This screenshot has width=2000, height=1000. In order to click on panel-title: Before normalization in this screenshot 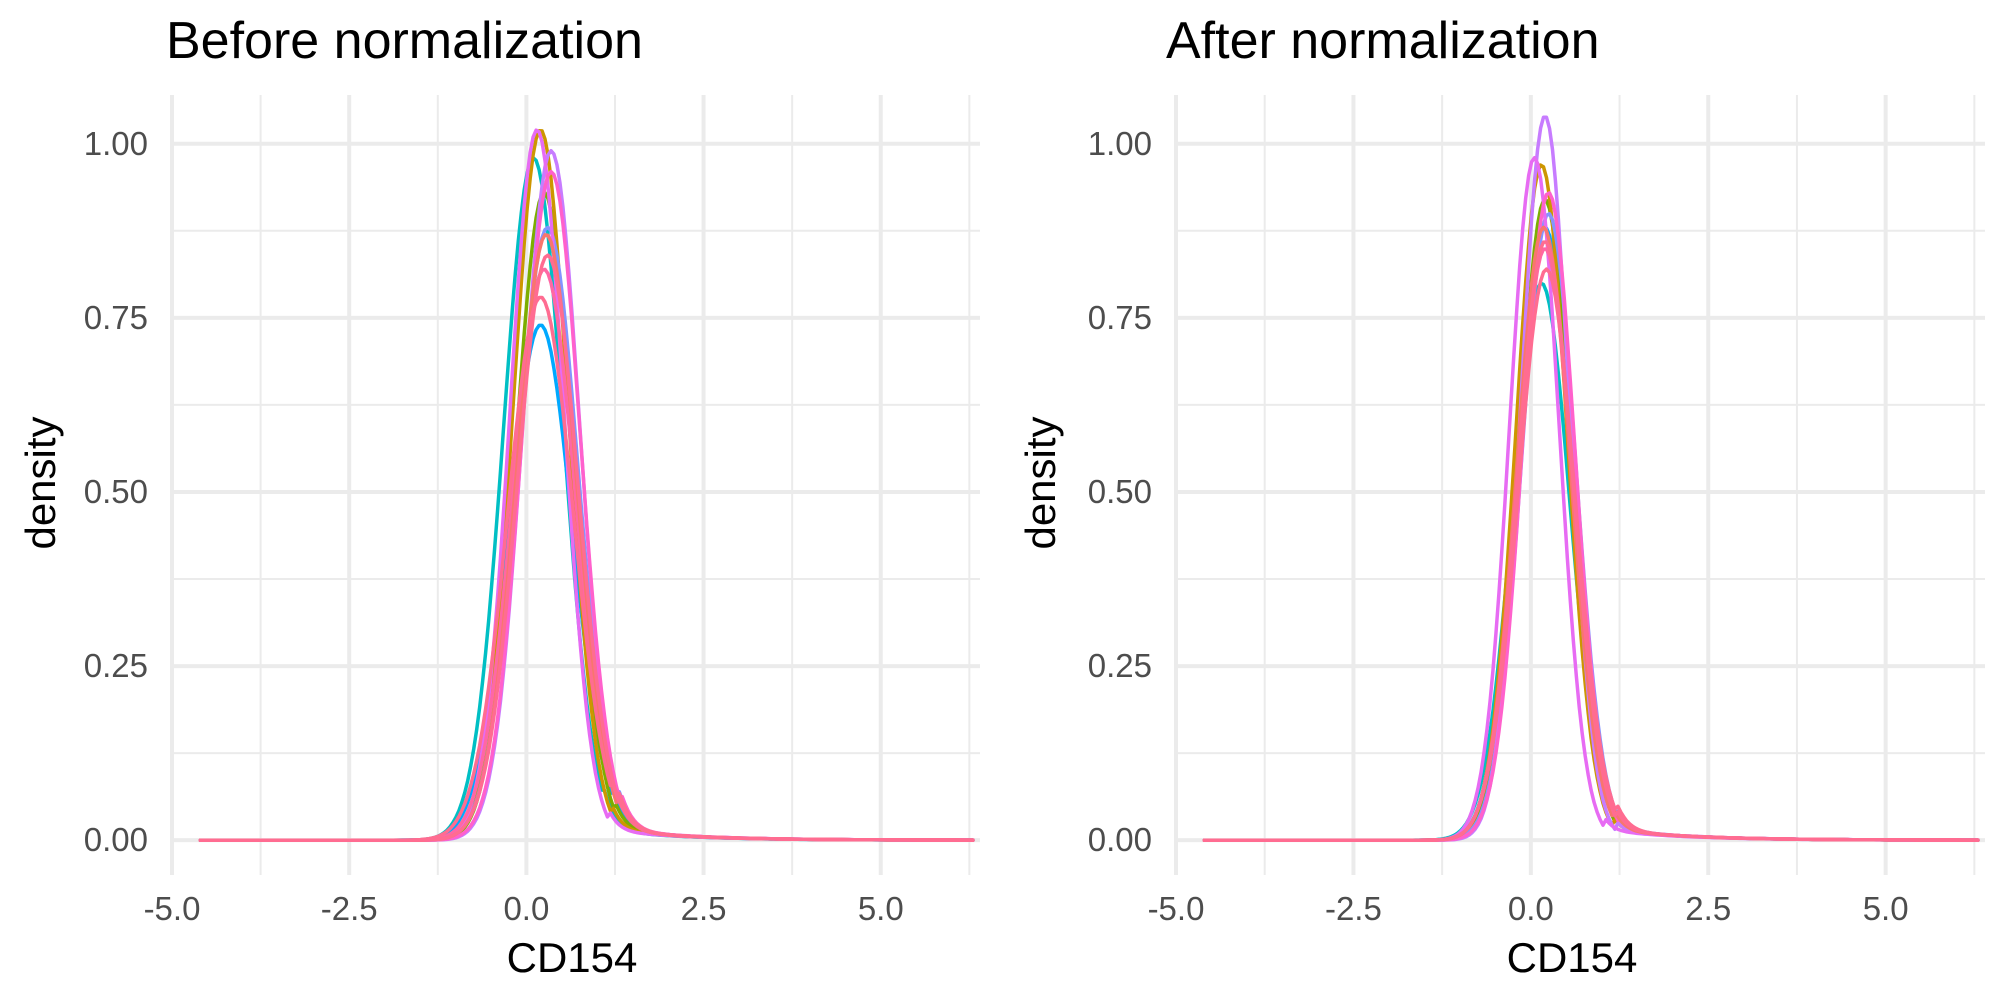, I will do `click(404, 41)`.